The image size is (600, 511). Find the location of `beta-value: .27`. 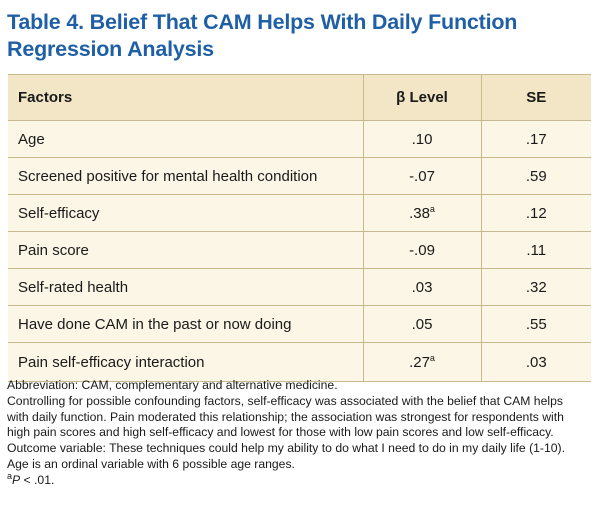

beta-value: .27 is located at coordinates (419, 362).